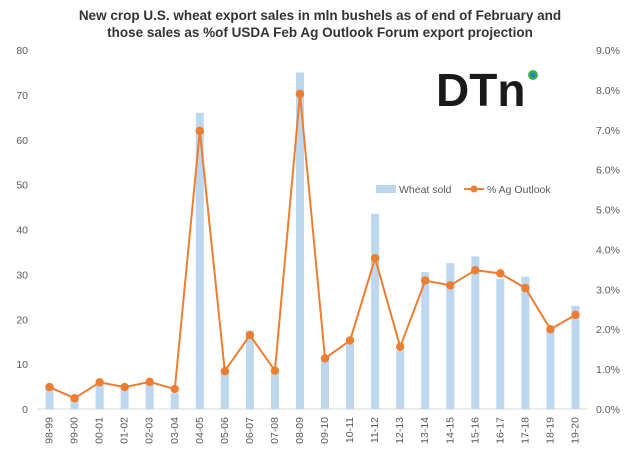 The width and height of the screenshot is (640, 460). Describe the element at coordinates (608, 250) in the screenshot. I see `y-right-tick-label: 4.0%` at that location.